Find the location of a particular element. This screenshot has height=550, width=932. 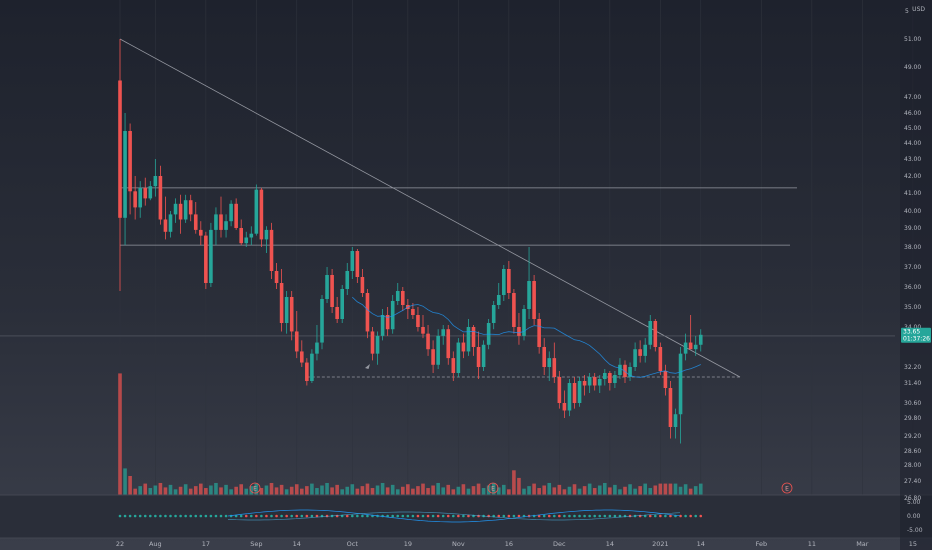

time-tick-label: 15 is located at coordinates (913, 544).